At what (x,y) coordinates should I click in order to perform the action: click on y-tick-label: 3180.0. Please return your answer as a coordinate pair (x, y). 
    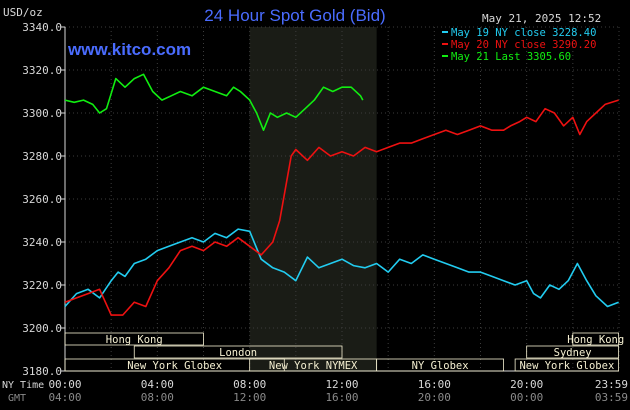
    Looking at the image, I should click on (42, 371).